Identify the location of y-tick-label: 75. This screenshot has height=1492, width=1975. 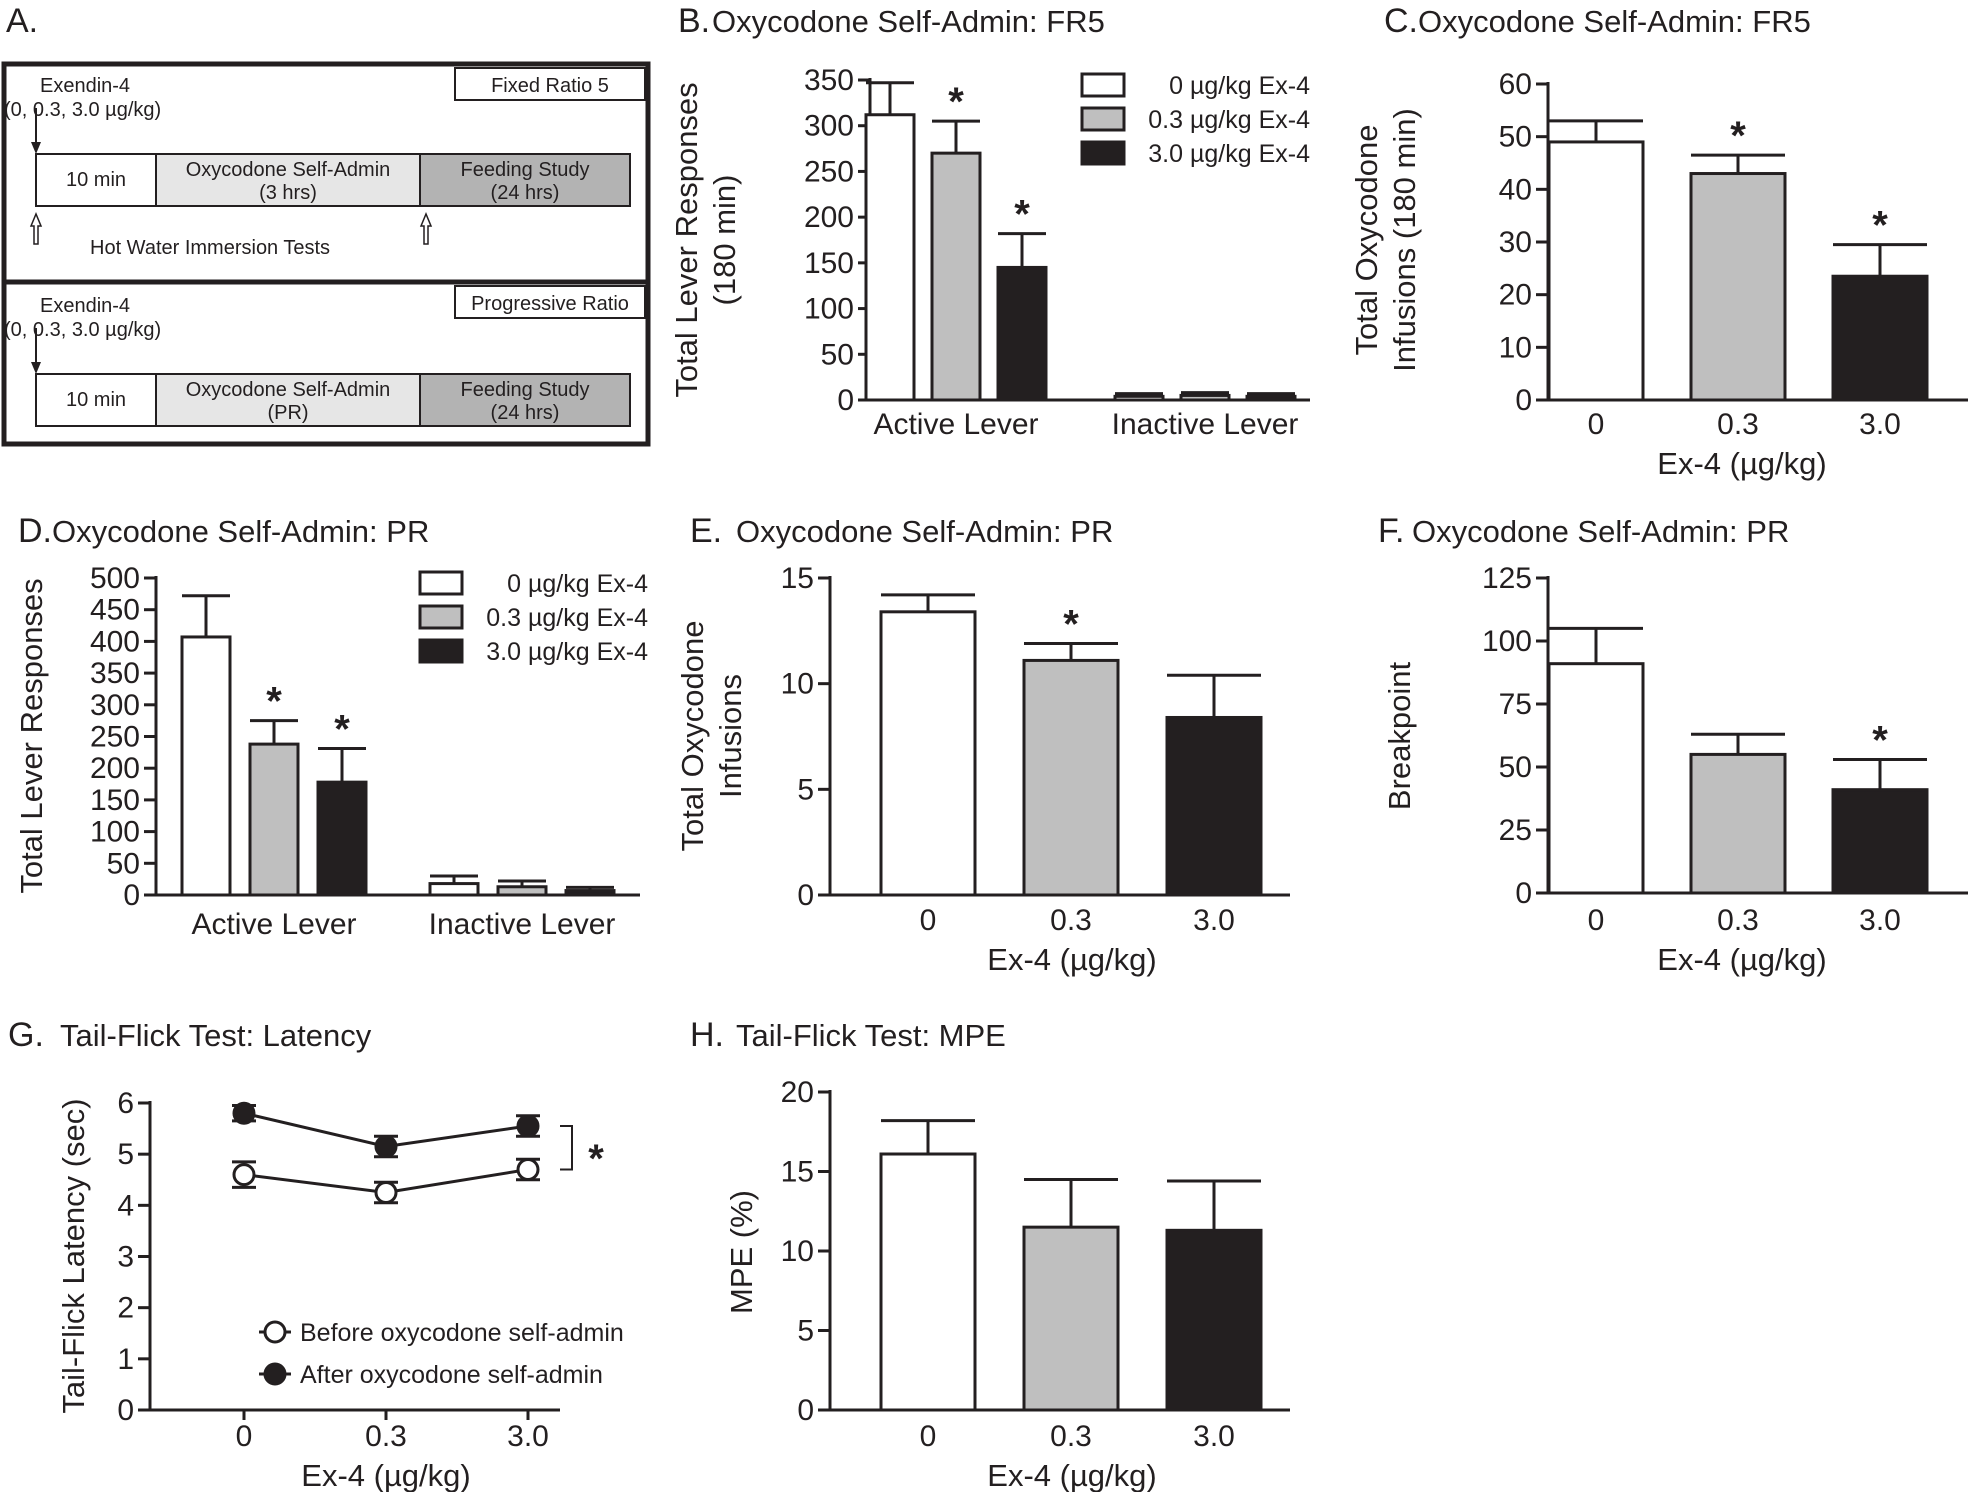
(1515, 704).